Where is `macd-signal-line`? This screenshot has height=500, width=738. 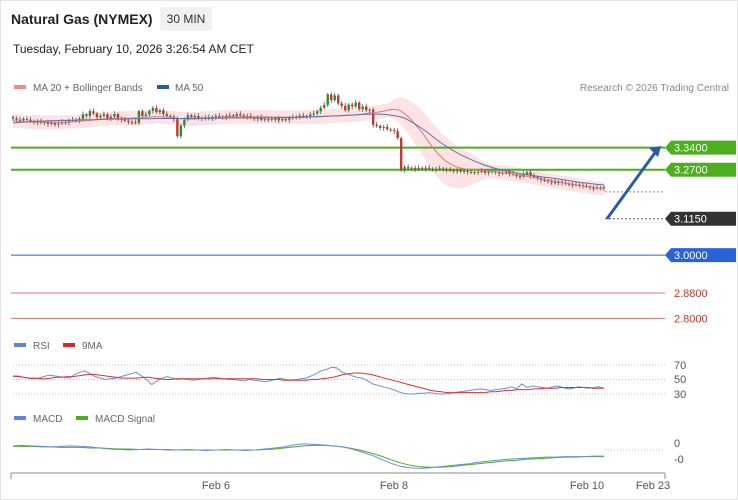
macd-signal-line is located at coordinates (308, 456).